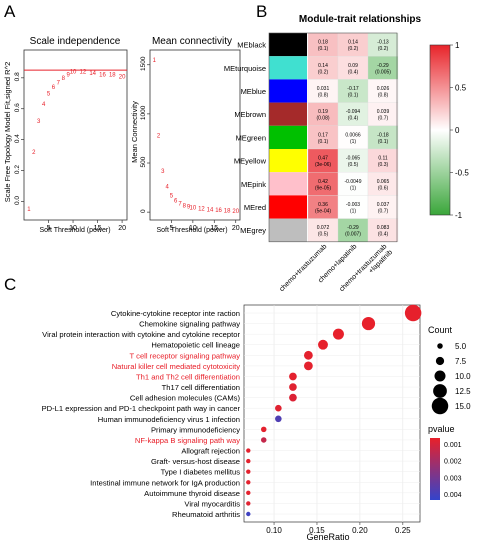 The height and width of the screenshot is (550, 479). What do you see at coordinates (440, 330) in the screenshot?
I see `count-legend-title: Count` at bounding box center [440, 330].